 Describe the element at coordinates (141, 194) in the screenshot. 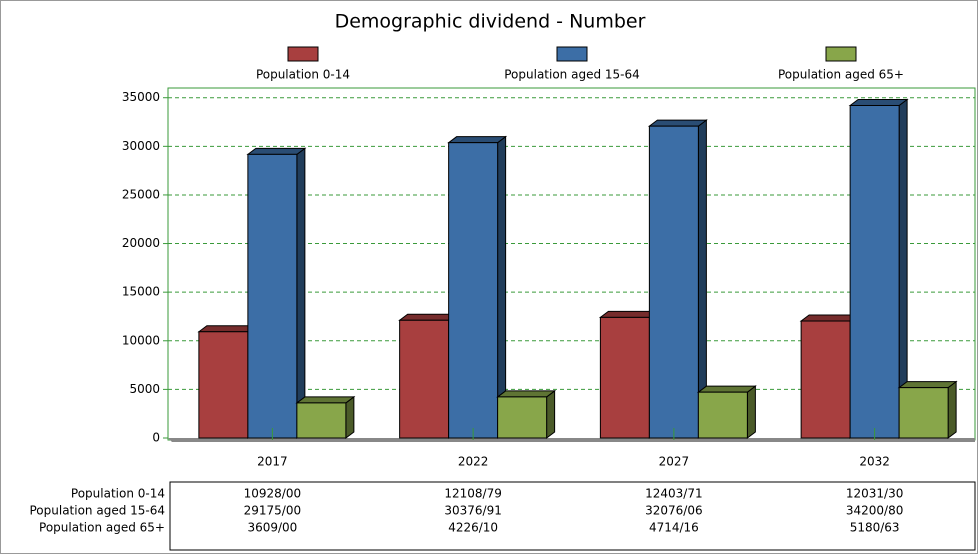

I see `y-tick-label: 25000` at that location.